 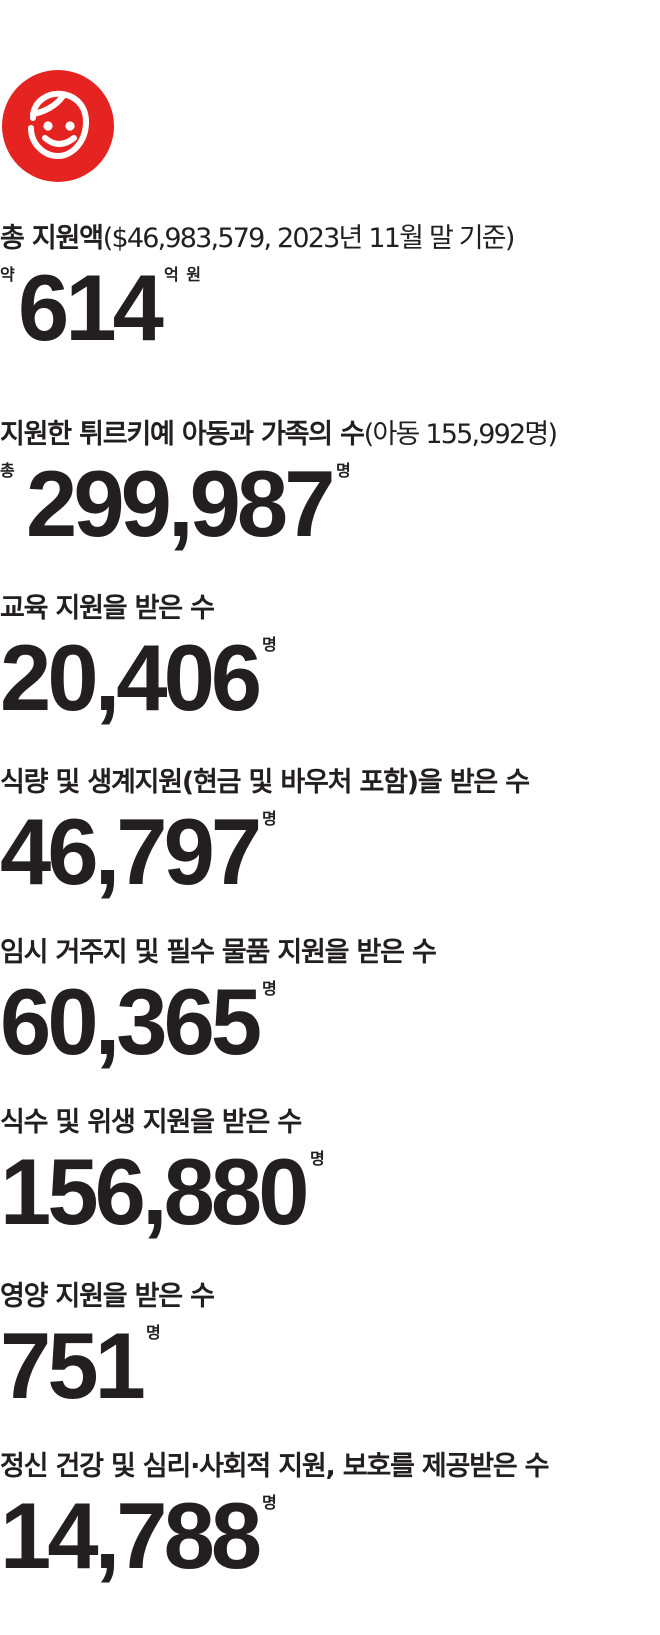 What do you see at coordinates (275, 1466) in the screenshot?
I see `stat-label: 정신 건강 및 심리·사회적 지원, 보호를 제공받은 수` at bounding box center [275, 1466].